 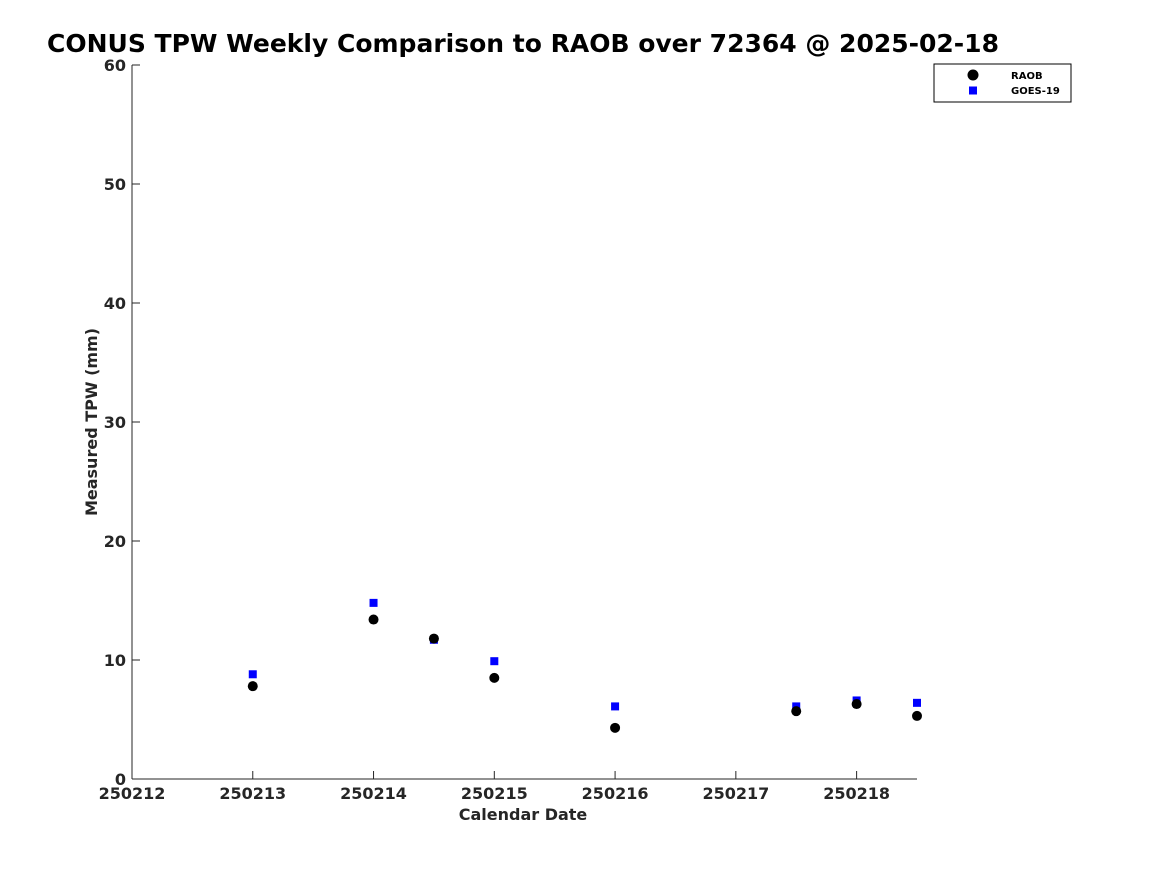 I want to click on y-tick-label: 0, so click(x=120, y=779).